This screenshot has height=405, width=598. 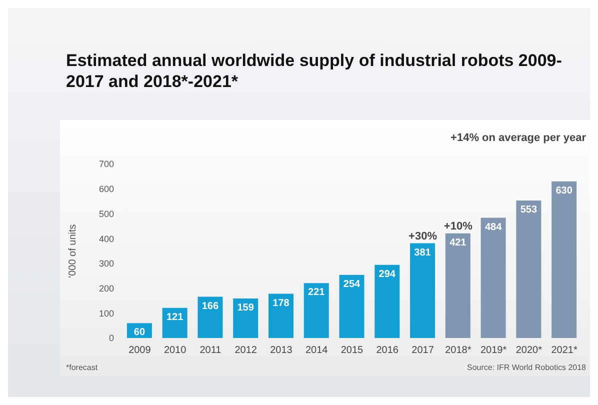 What do you see at coordinates (246, 350) in the screenshot?
I see `x-tick-label: 2012` at bounding box center [246, 350].